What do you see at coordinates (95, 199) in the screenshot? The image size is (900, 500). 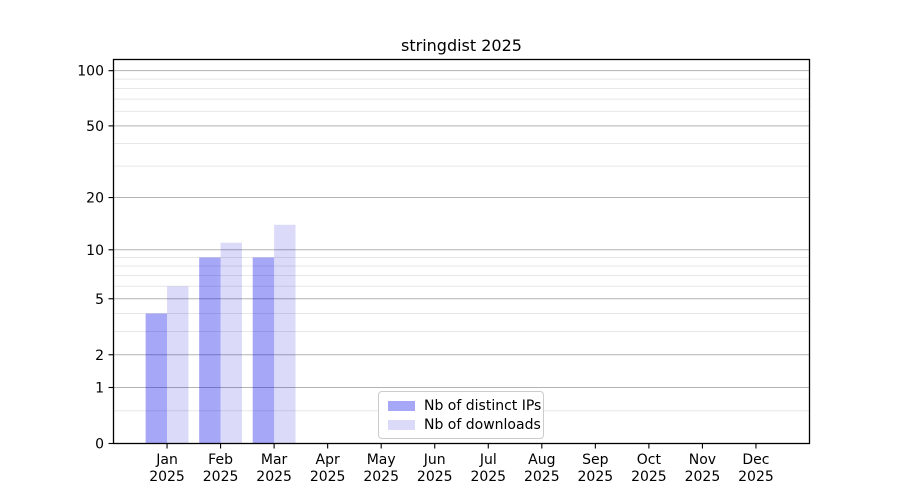 I see `y-tick-label: 20` at bounding box center [95, 199].